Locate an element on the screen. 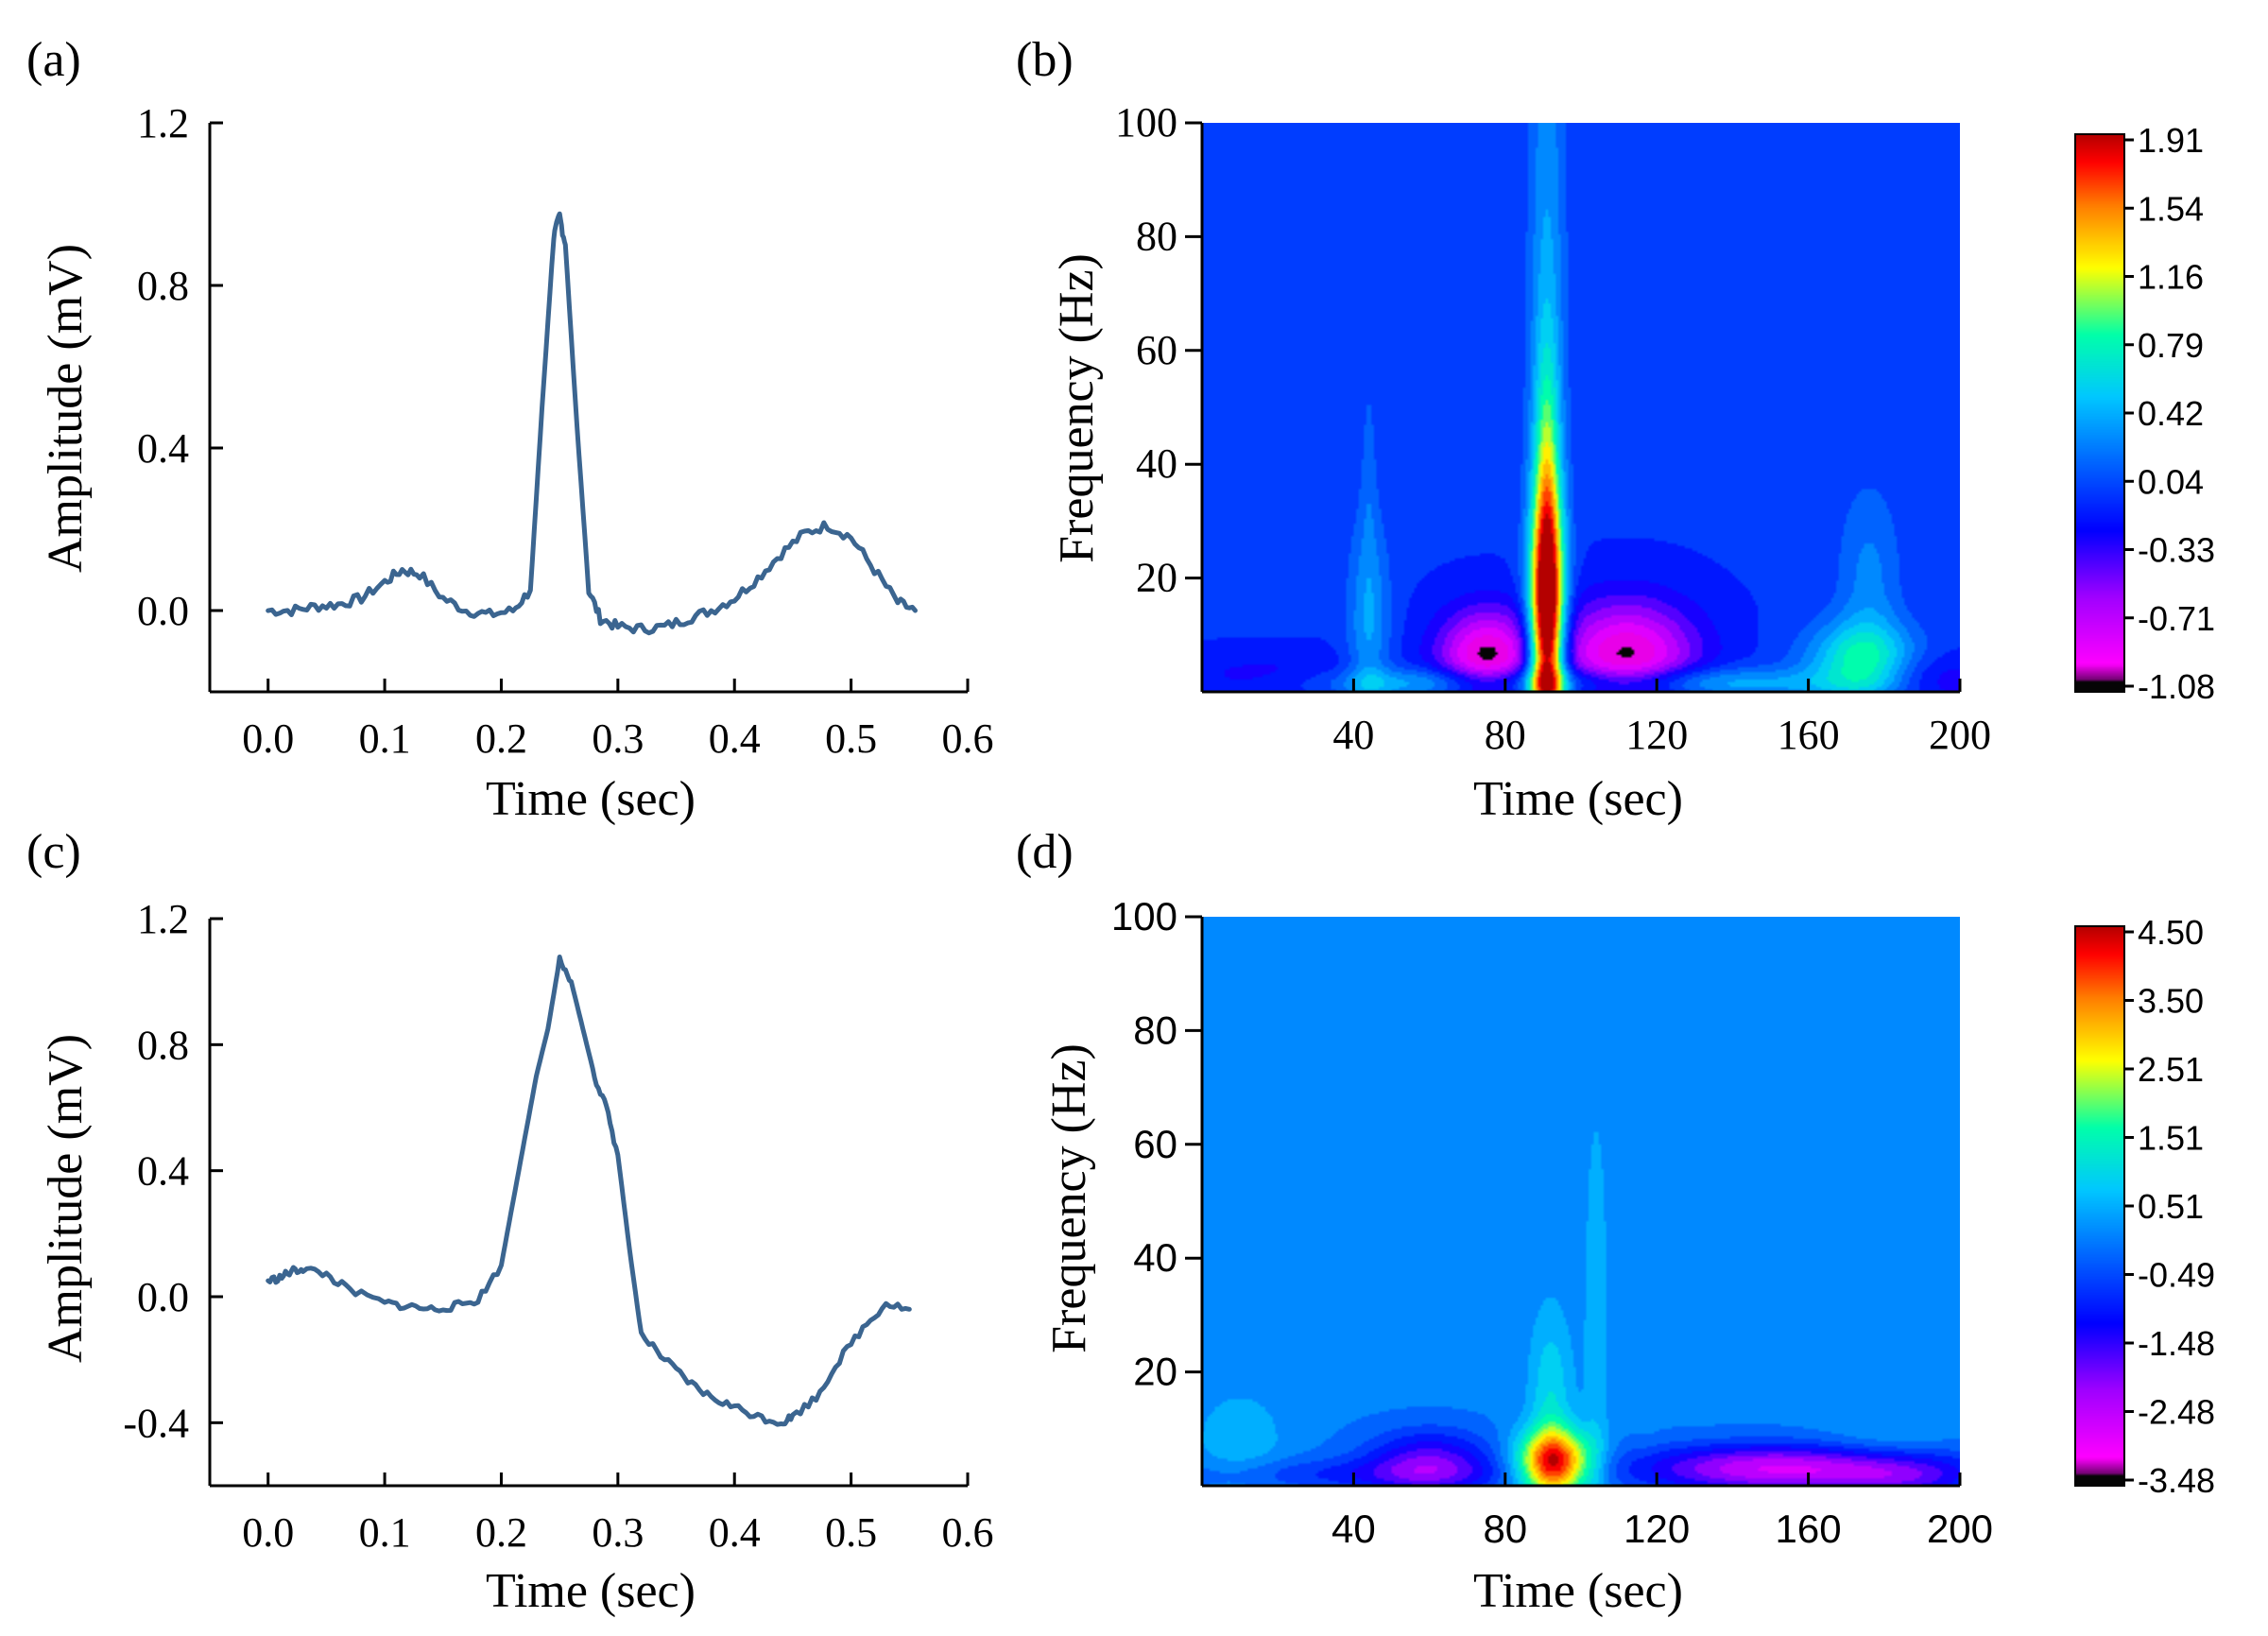  x-tick-label-b: 200 is located at coordinates (1960, 735).